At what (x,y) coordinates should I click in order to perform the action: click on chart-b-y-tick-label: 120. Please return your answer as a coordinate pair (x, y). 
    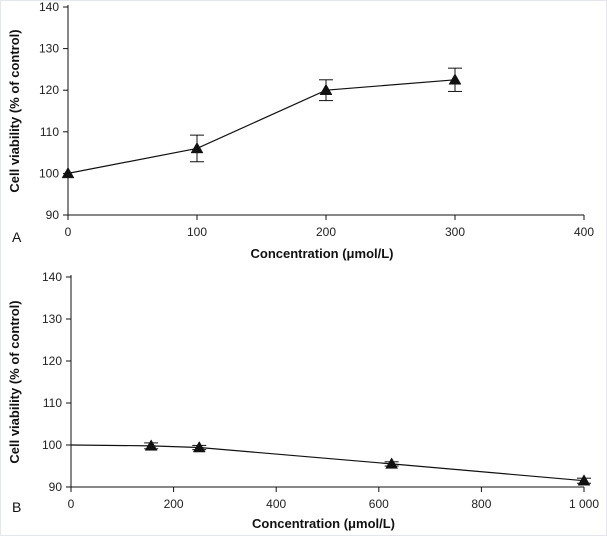
    Looking at the image, I should click on (52, 361).